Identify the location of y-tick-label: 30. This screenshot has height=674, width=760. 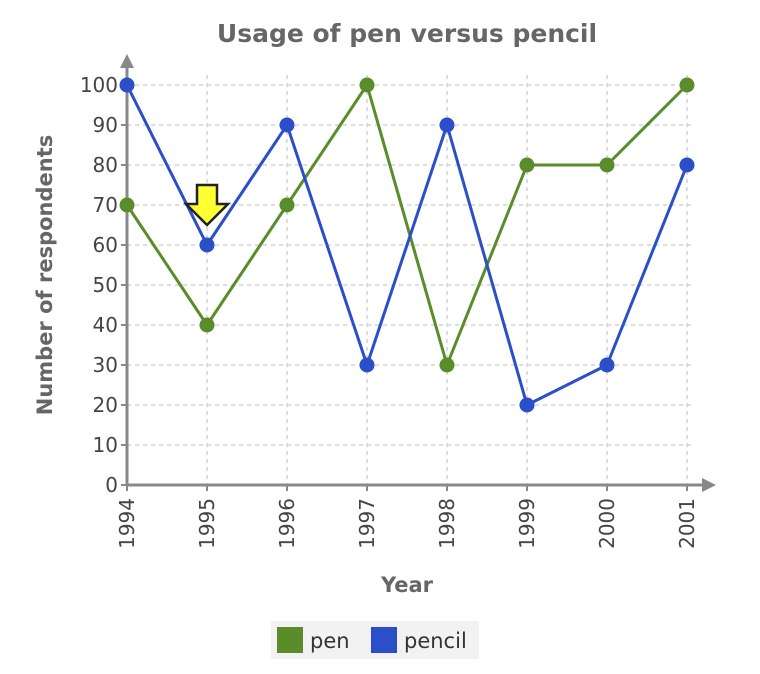
(105, 365).